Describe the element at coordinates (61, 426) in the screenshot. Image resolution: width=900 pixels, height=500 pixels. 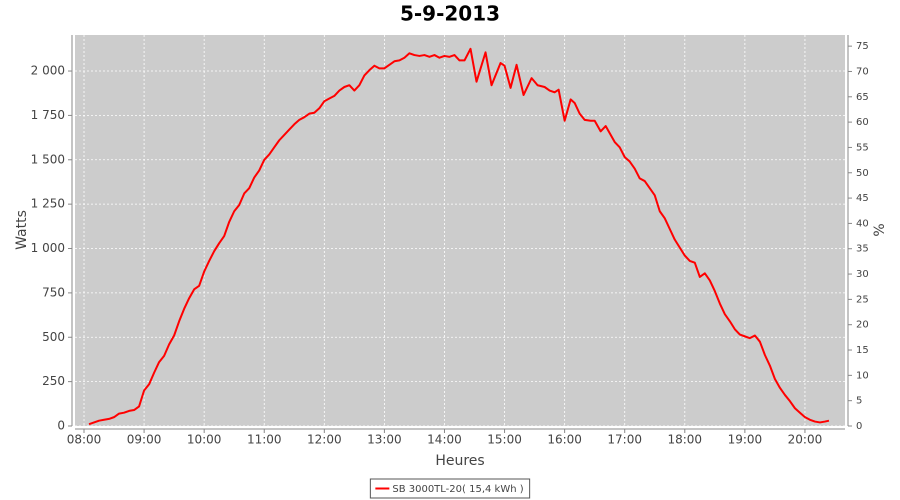
I see `y-tick-label: 0` at that location.